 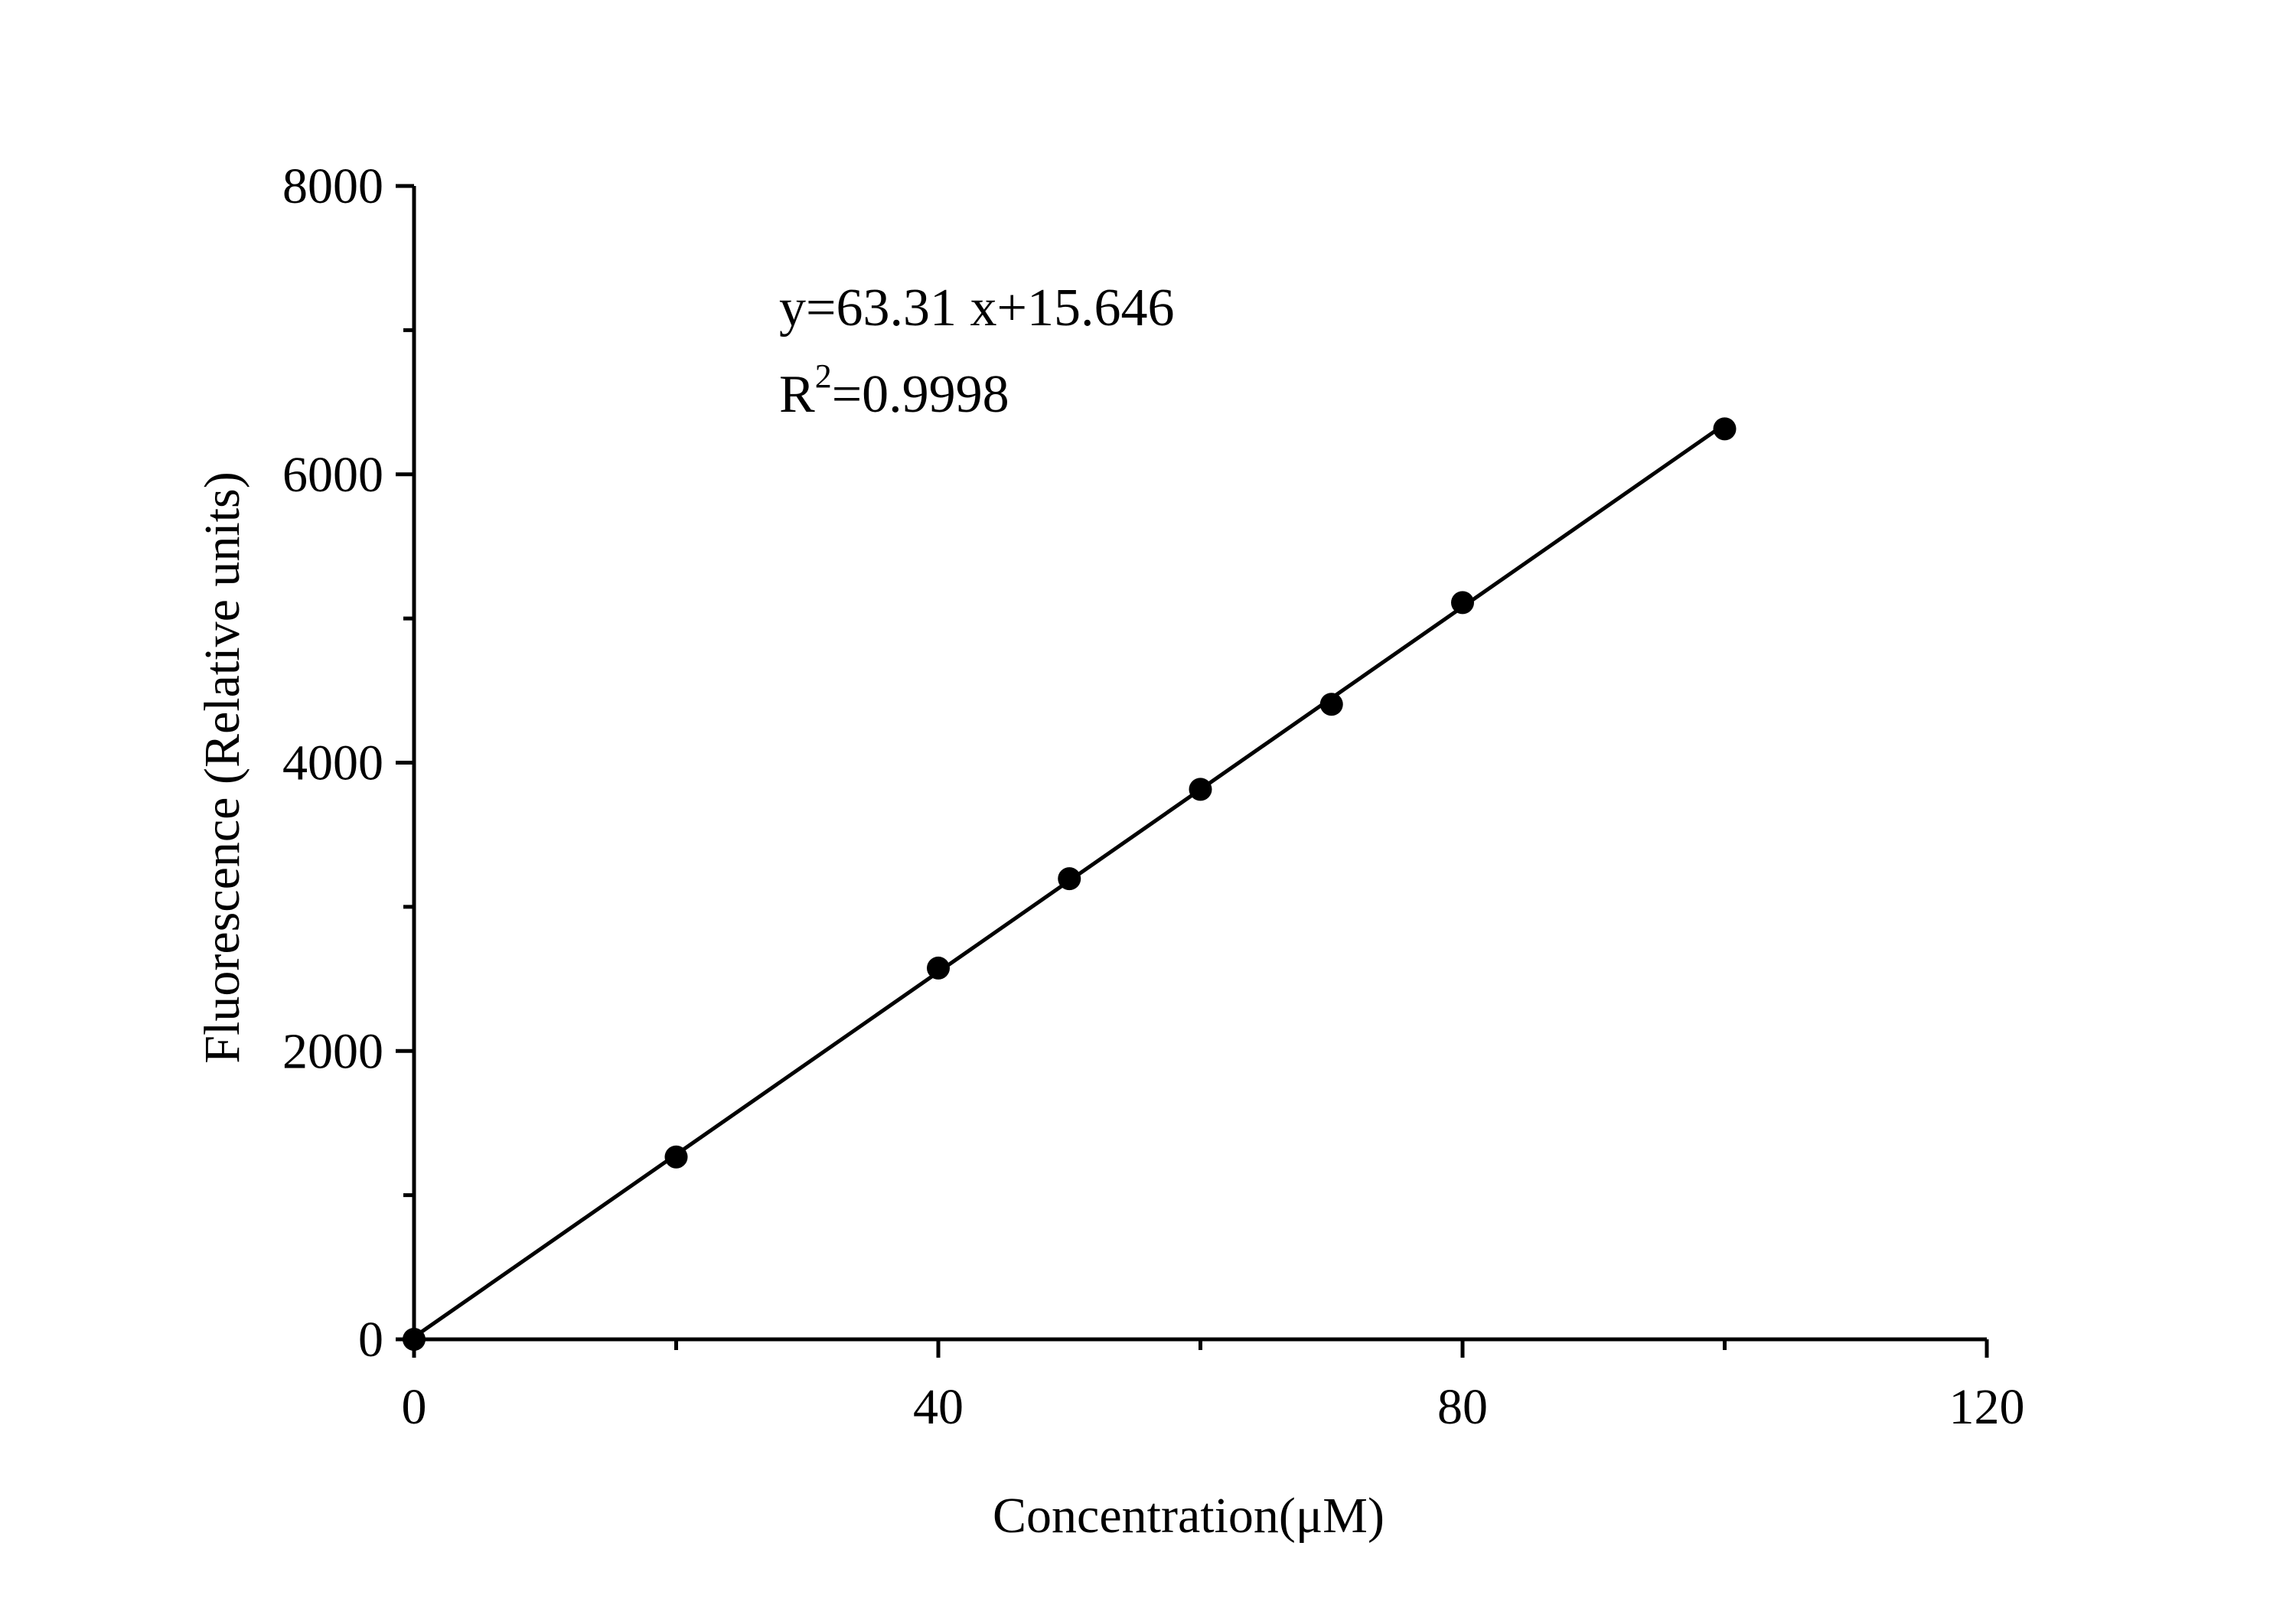 What do you see at coordinates (1462, 1407) in the screenshot?
I see `x-tick-label: 80` at bounding box center [1462, 1407].